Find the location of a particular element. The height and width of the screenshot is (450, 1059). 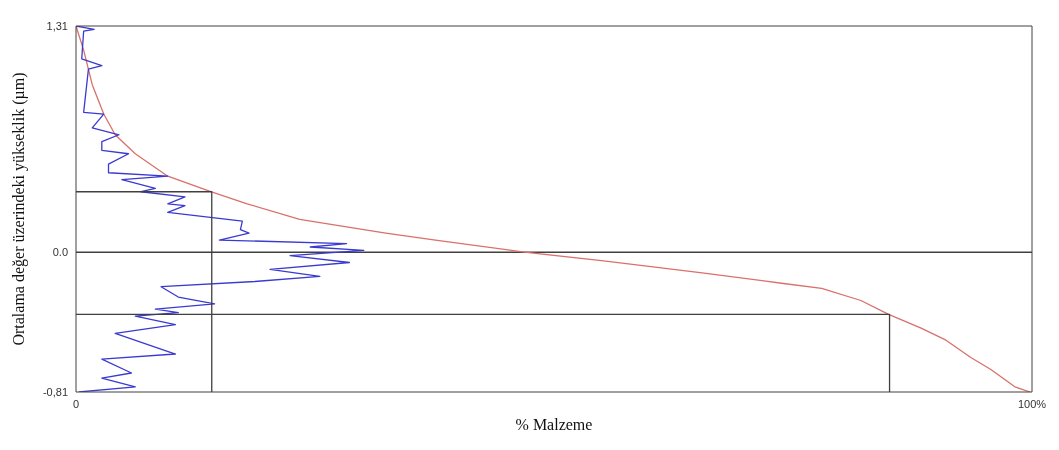

x-axis-title: % Malzeme is located at coordinates (554, 424).